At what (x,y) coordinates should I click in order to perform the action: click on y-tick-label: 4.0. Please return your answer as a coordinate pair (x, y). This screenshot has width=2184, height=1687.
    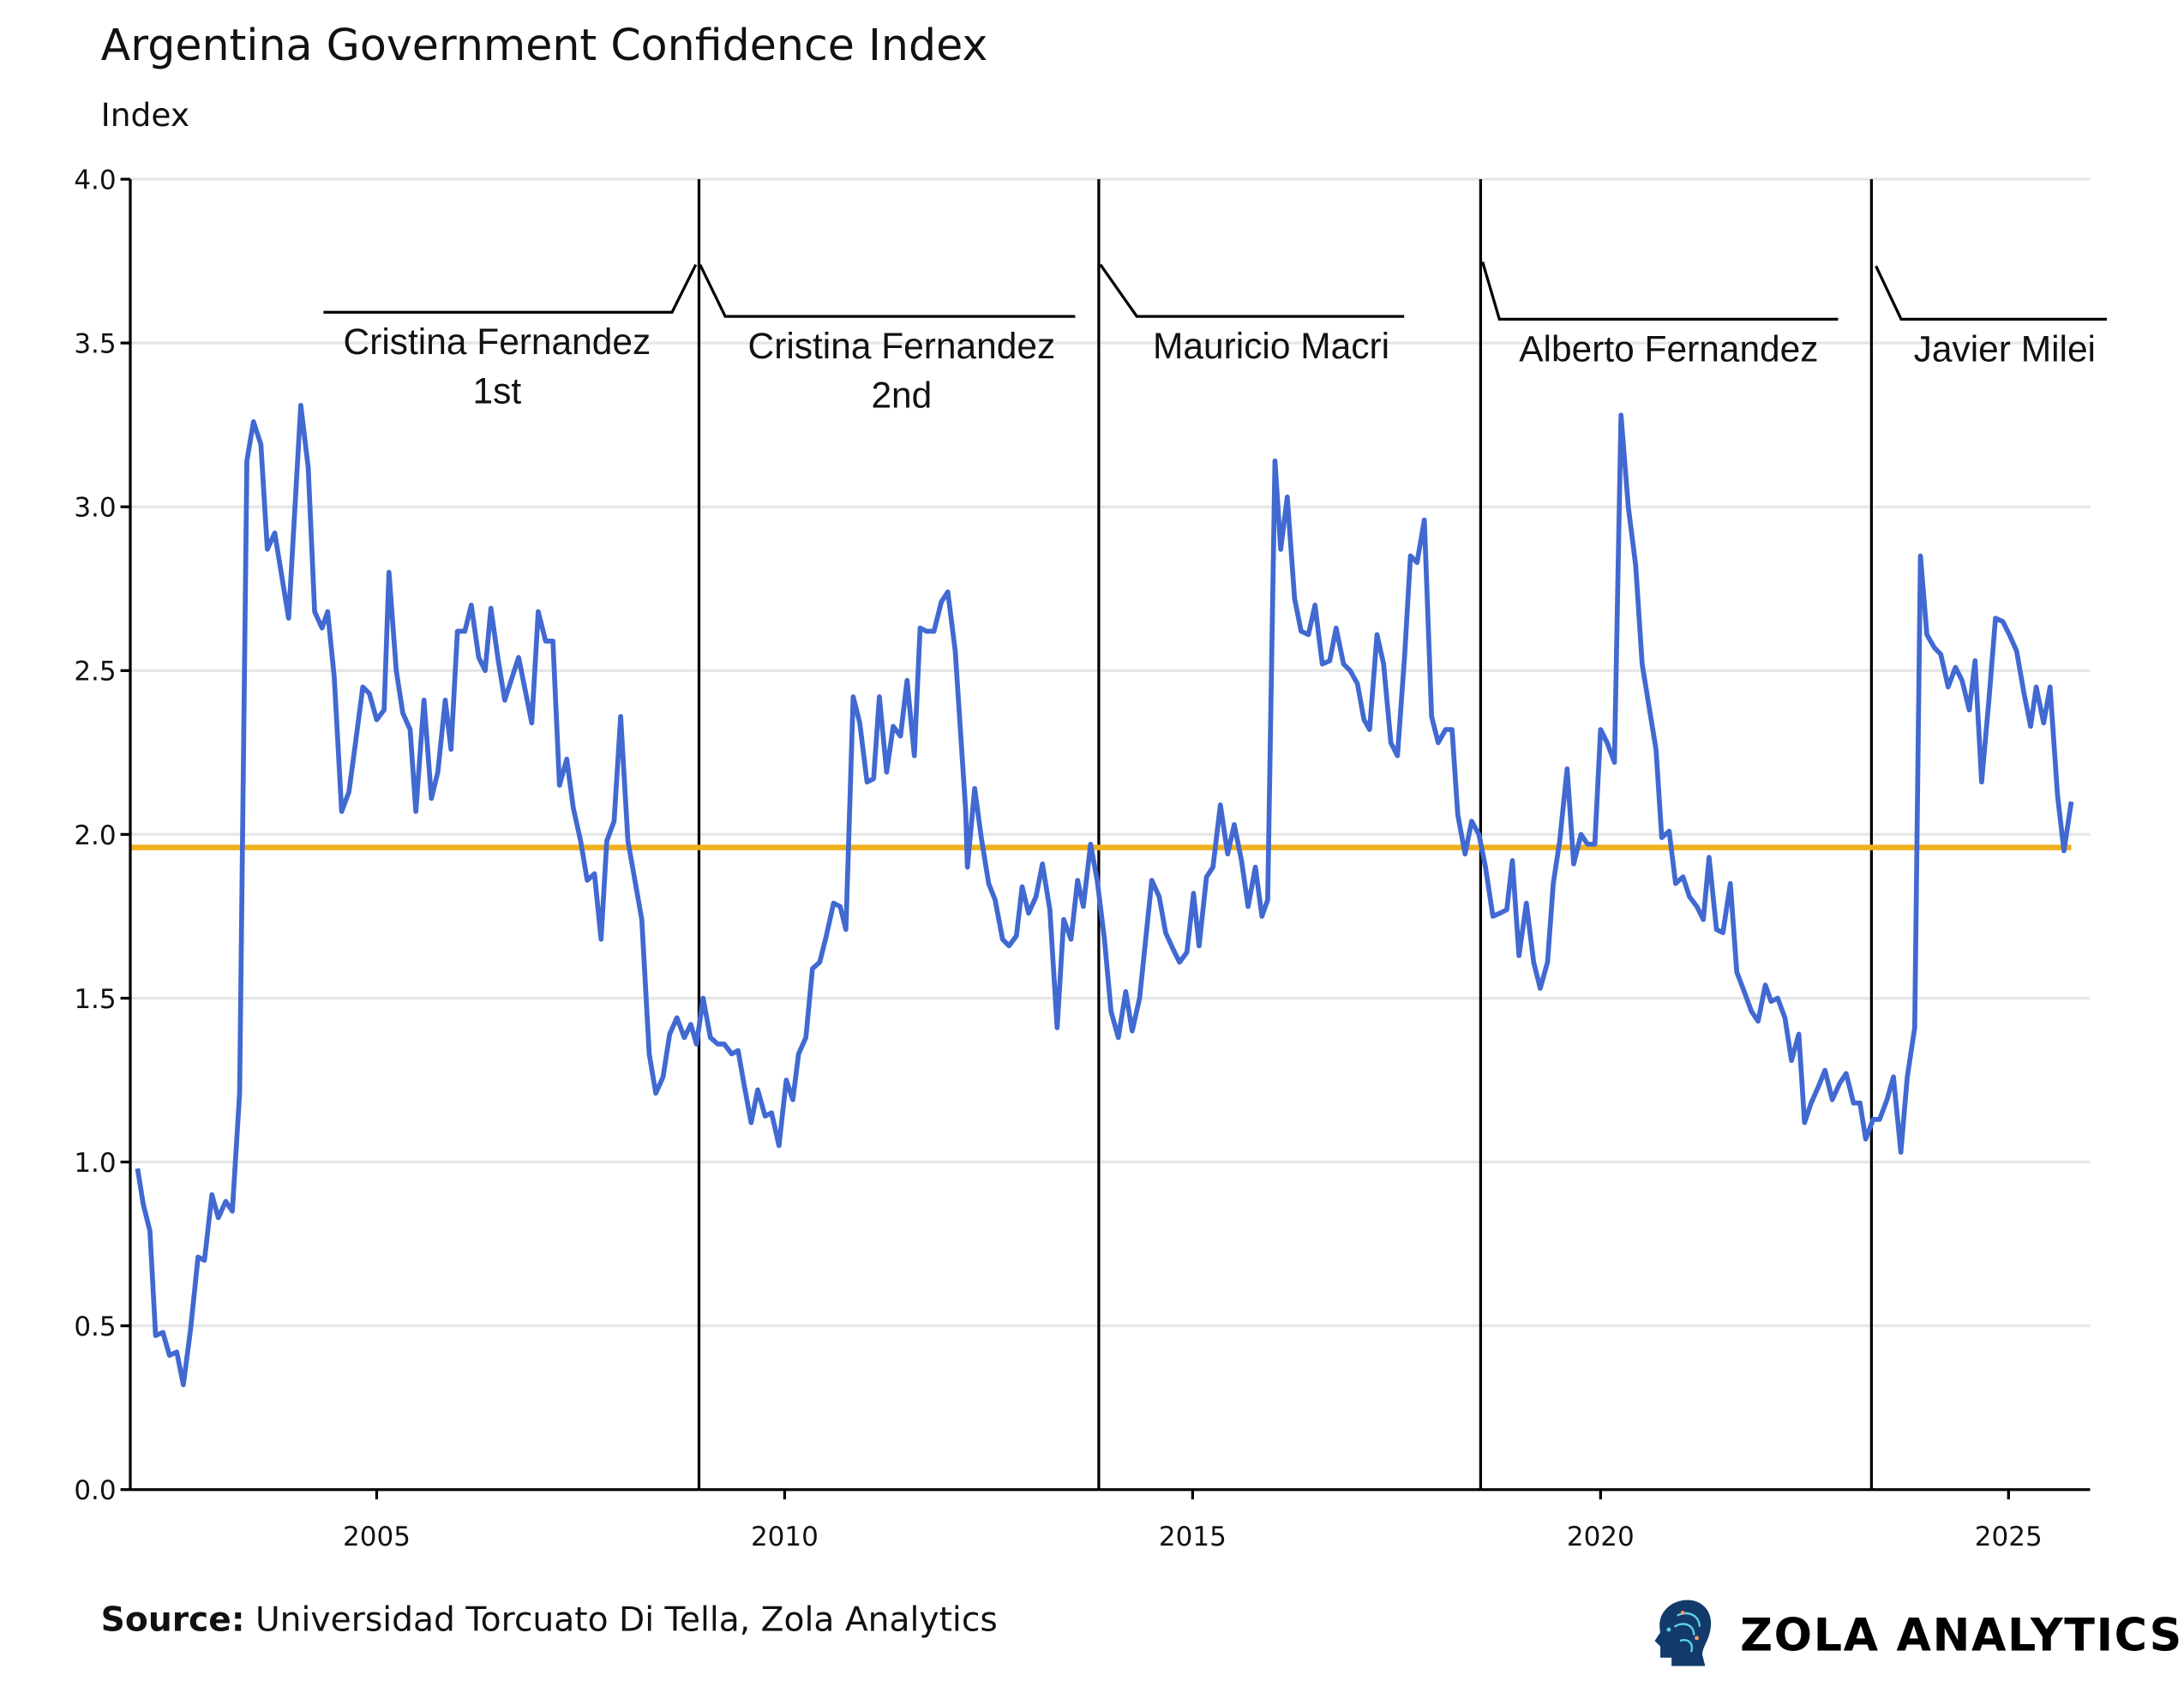
    Looking at the image, I should click on (95, 180).